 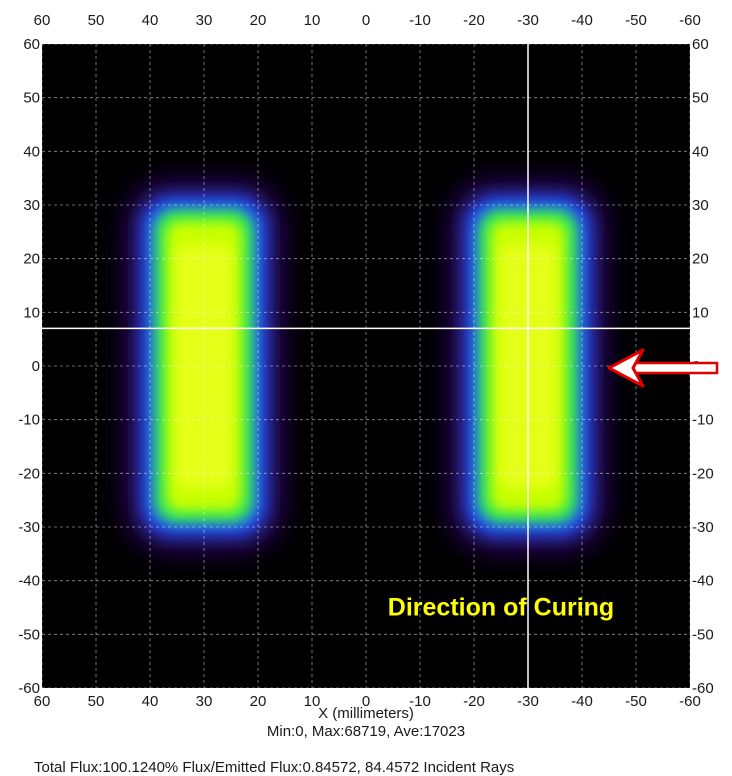 What do you see at coordinates (703, 688) in the screenshot?
I see `y-tick-label-right: -60` at bounding box center [703, 688].